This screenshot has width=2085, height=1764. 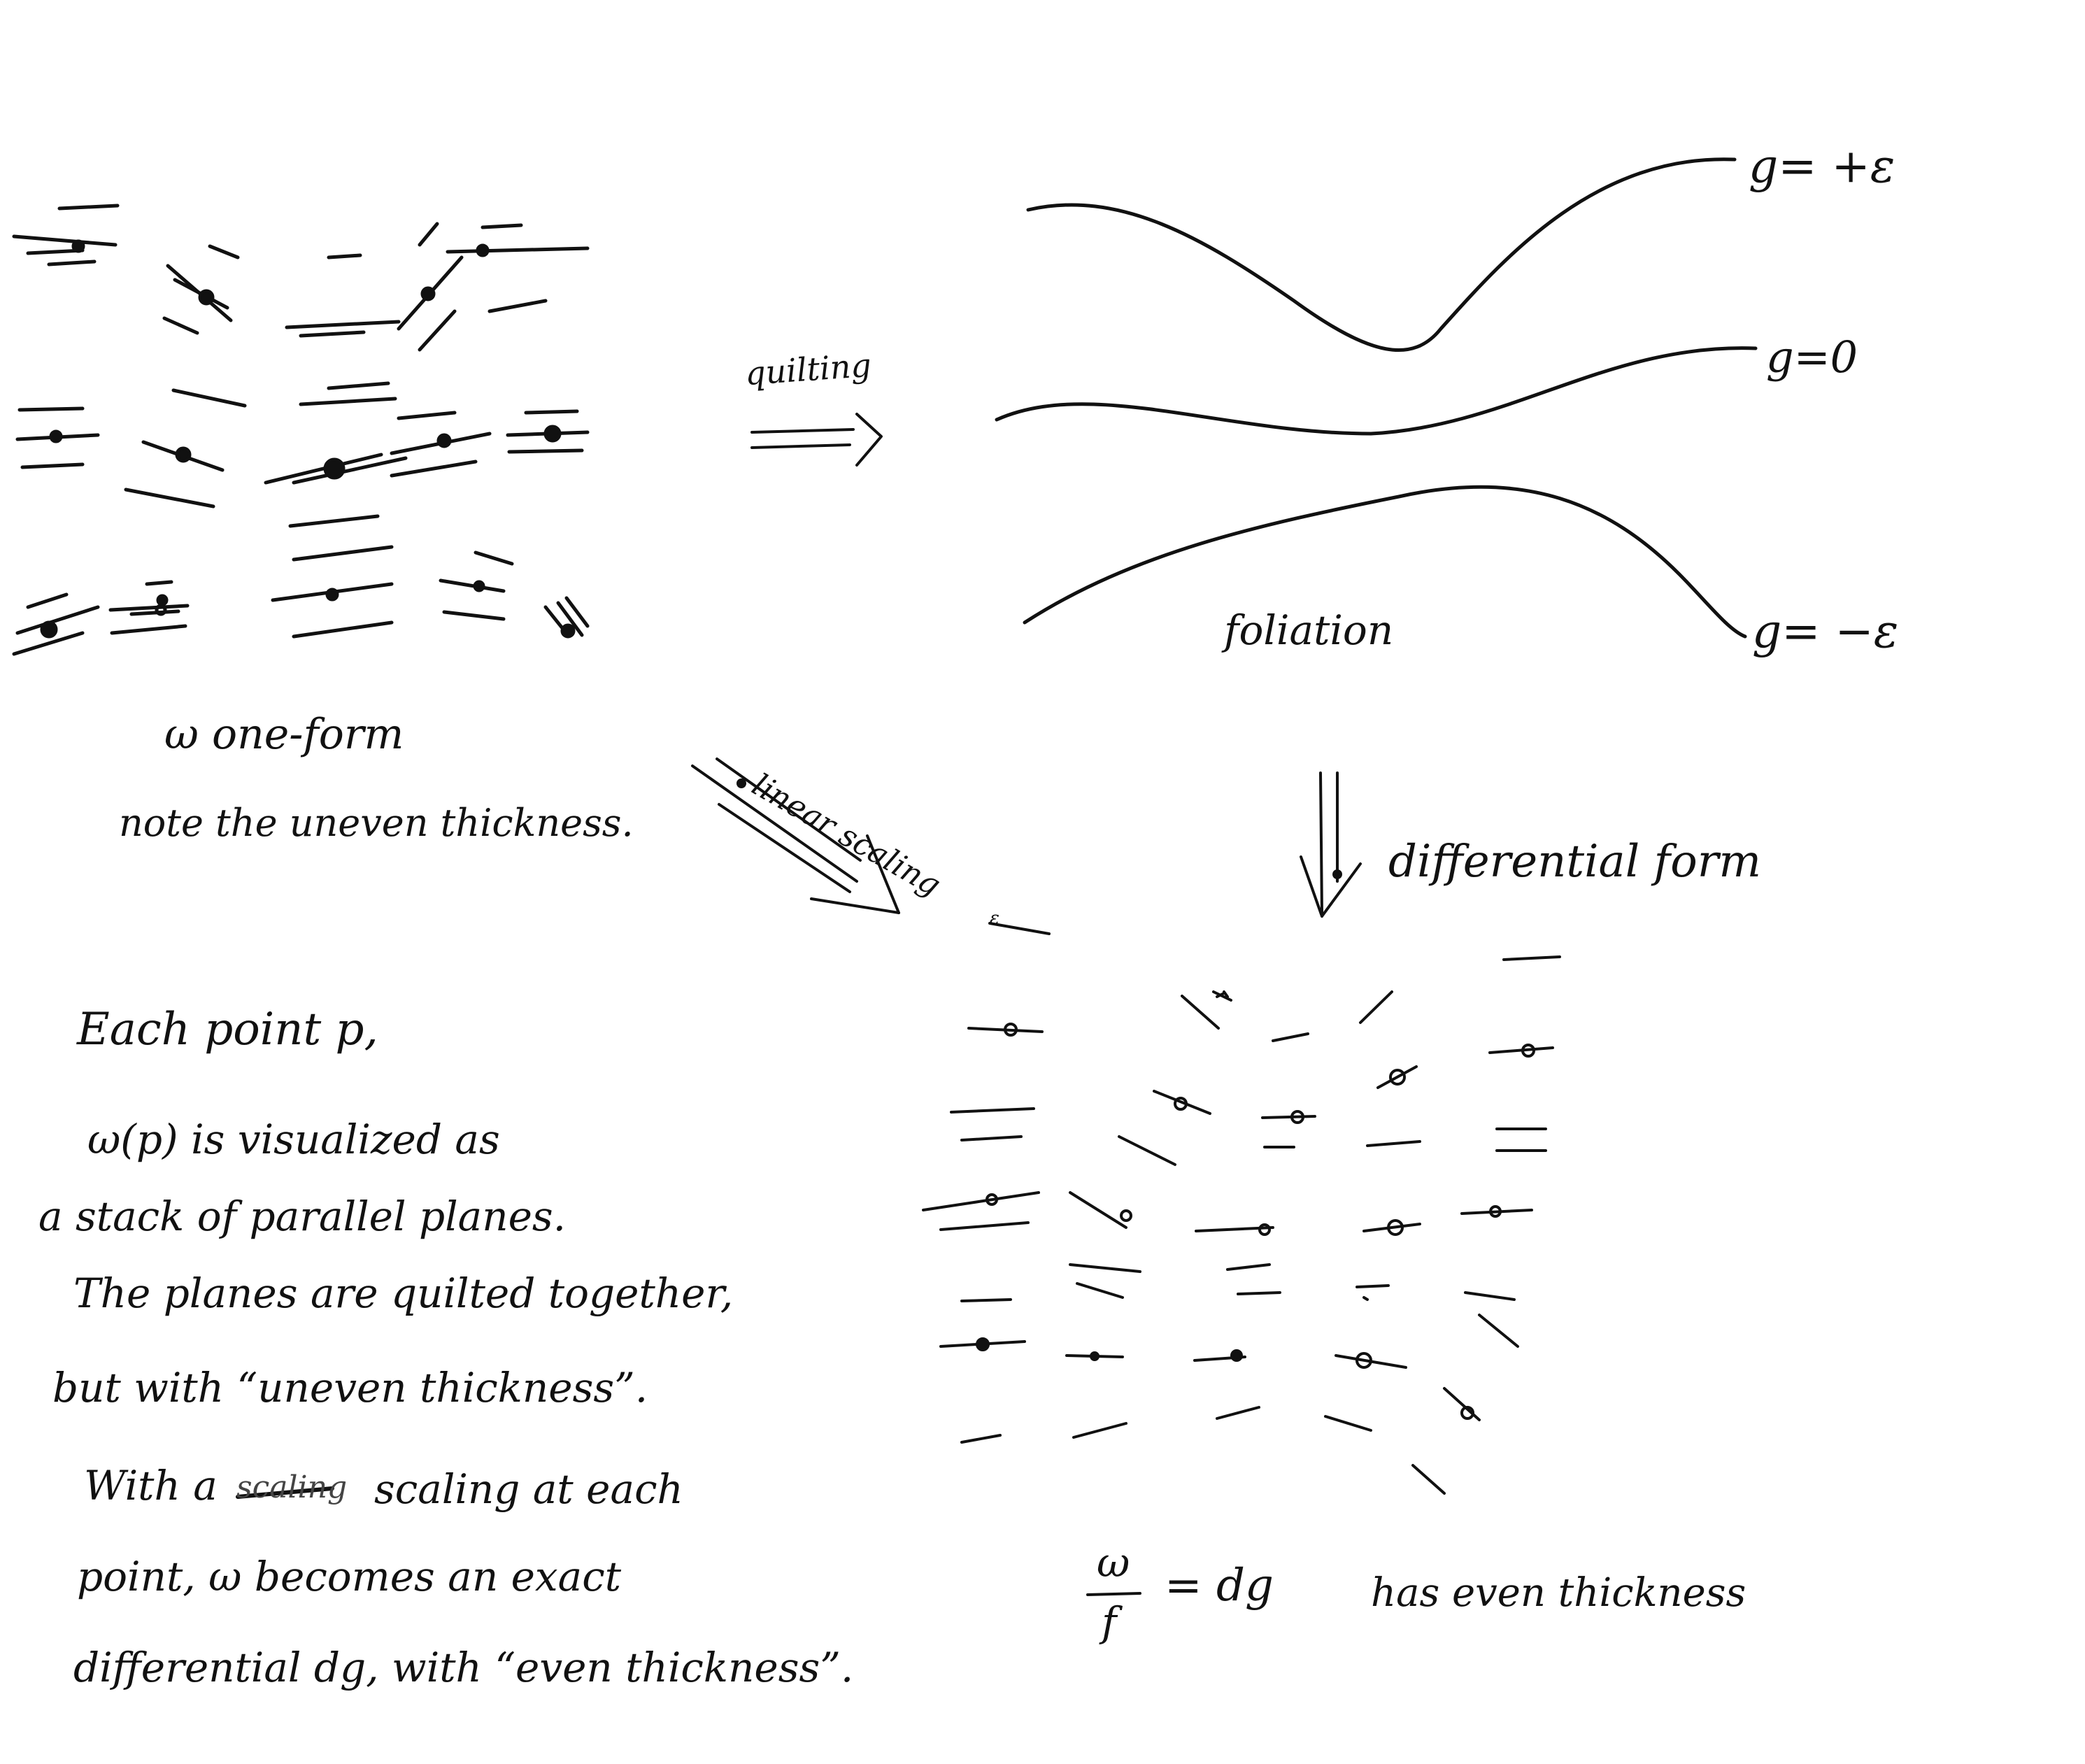 I want to click on fraction-denominator: f, so click(x=1109, y=1622).